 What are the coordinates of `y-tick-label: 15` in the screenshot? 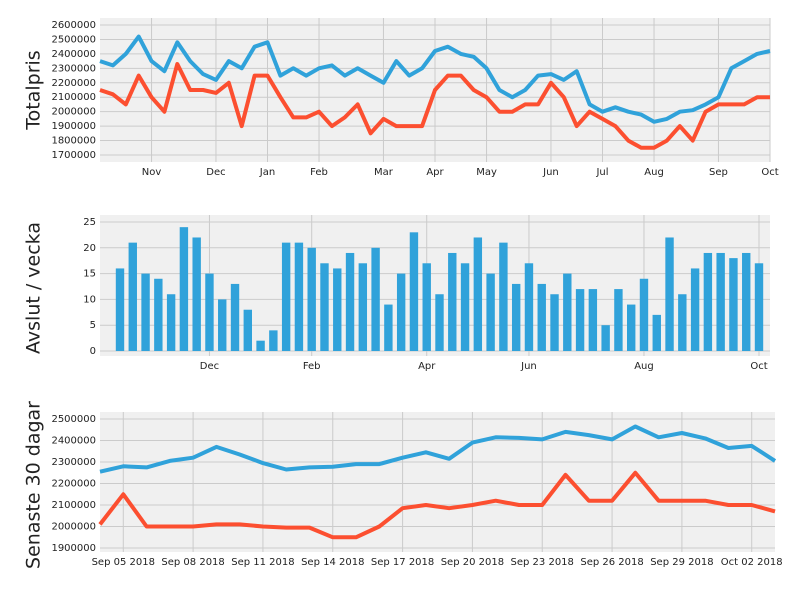 It's located at (89, 274).